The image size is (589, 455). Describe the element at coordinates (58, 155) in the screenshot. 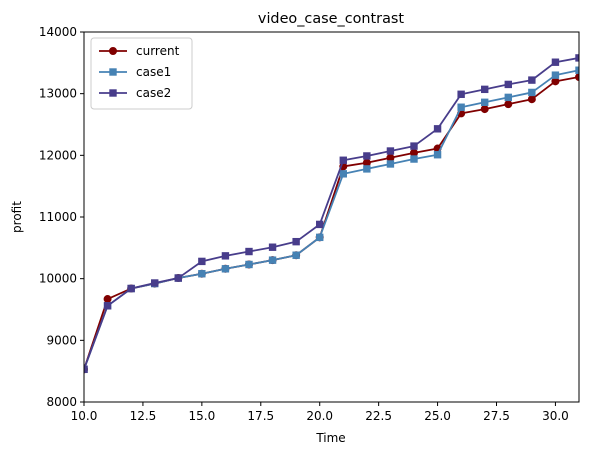

I see `y-tick-label: 12000` at that location.